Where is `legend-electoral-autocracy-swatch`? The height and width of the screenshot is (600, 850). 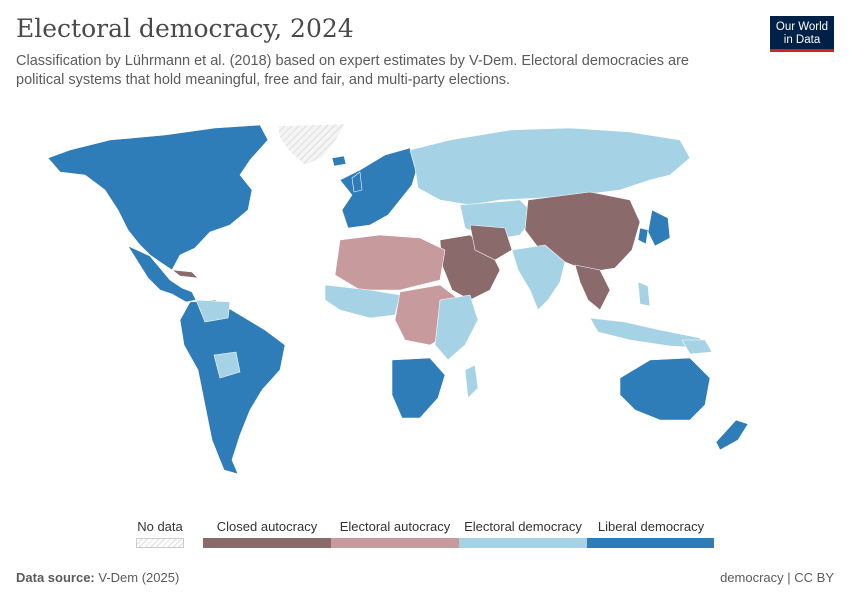
legend-electoral-autocracy-swatch is located at coordinates (395, 543).